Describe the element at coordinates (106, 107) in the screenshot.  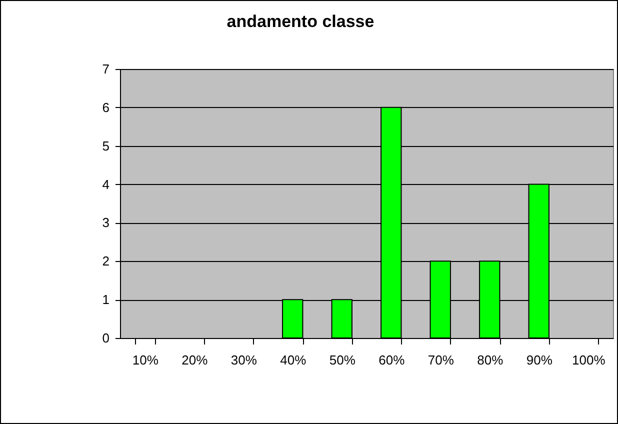
I see `y-tick-label: 6` at that location.